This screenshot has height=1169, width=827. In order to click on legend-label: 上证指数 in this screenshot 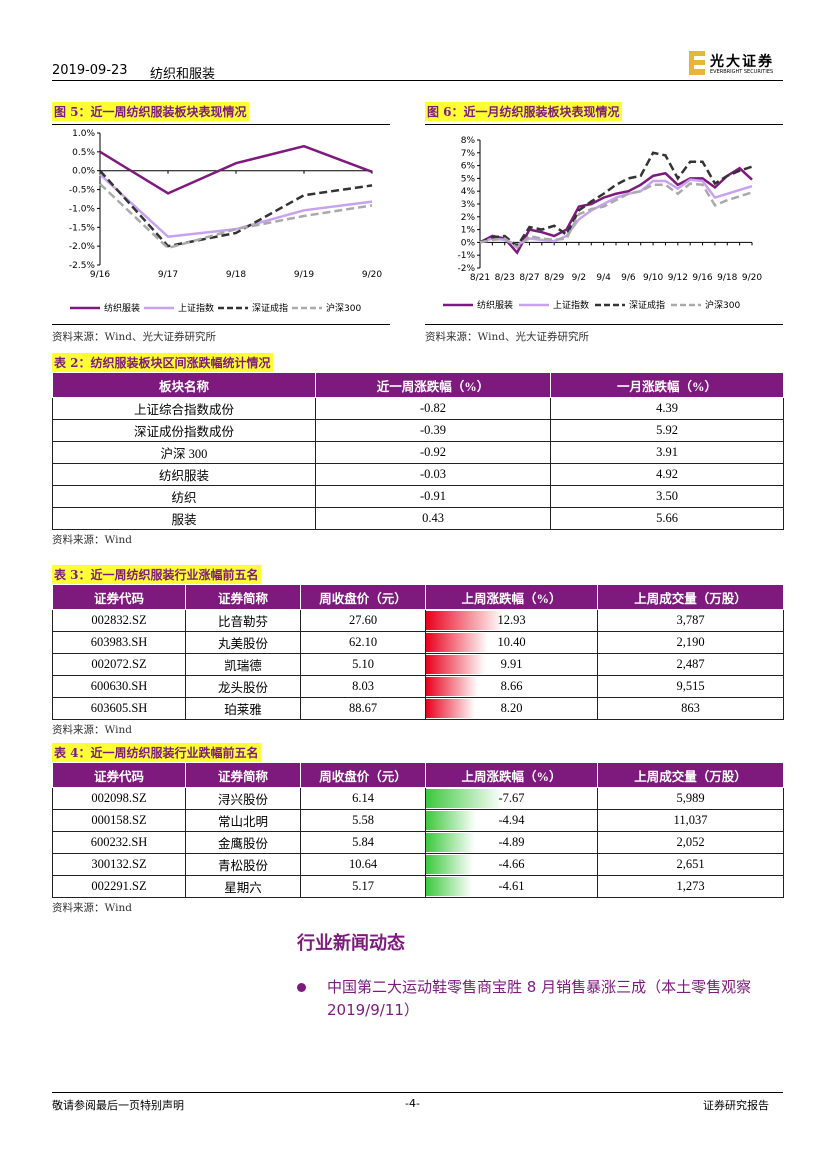, I will do `click(196, 308)`.